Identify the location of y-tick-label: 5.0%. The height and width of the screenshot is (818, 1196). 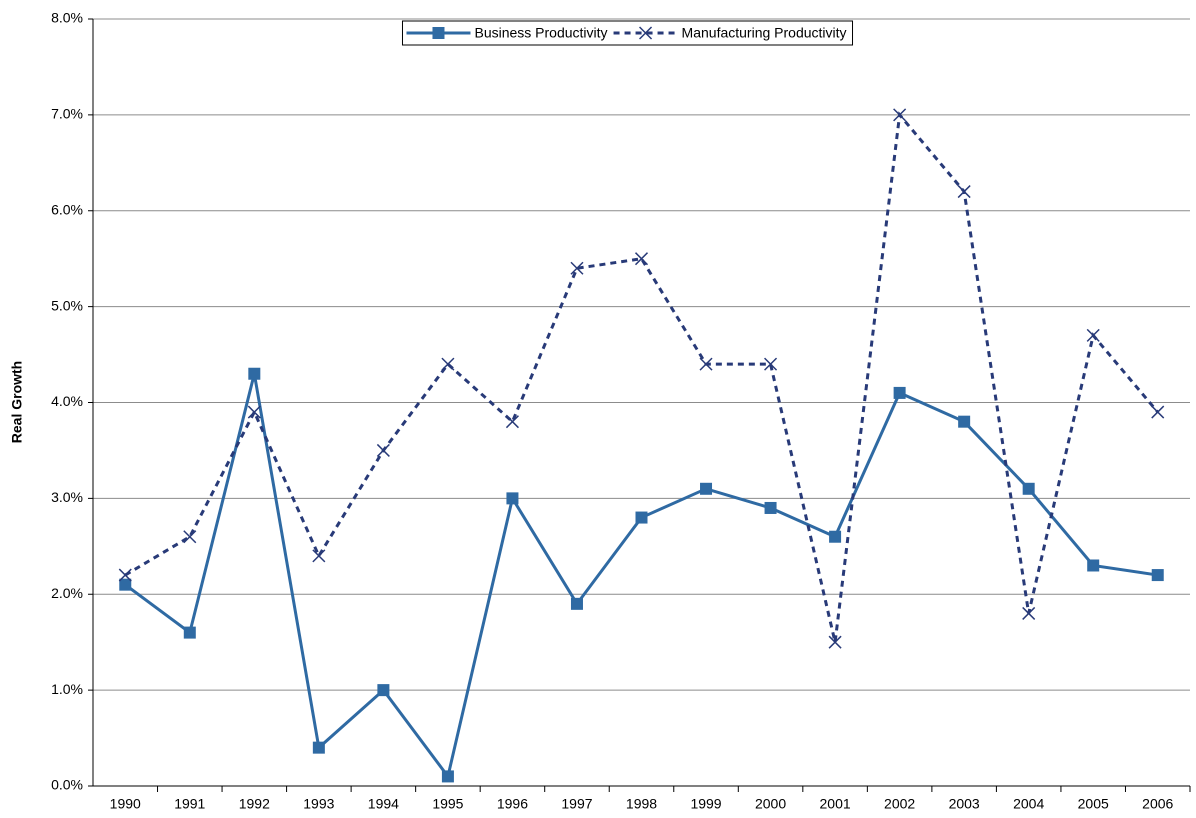
(67, 305).